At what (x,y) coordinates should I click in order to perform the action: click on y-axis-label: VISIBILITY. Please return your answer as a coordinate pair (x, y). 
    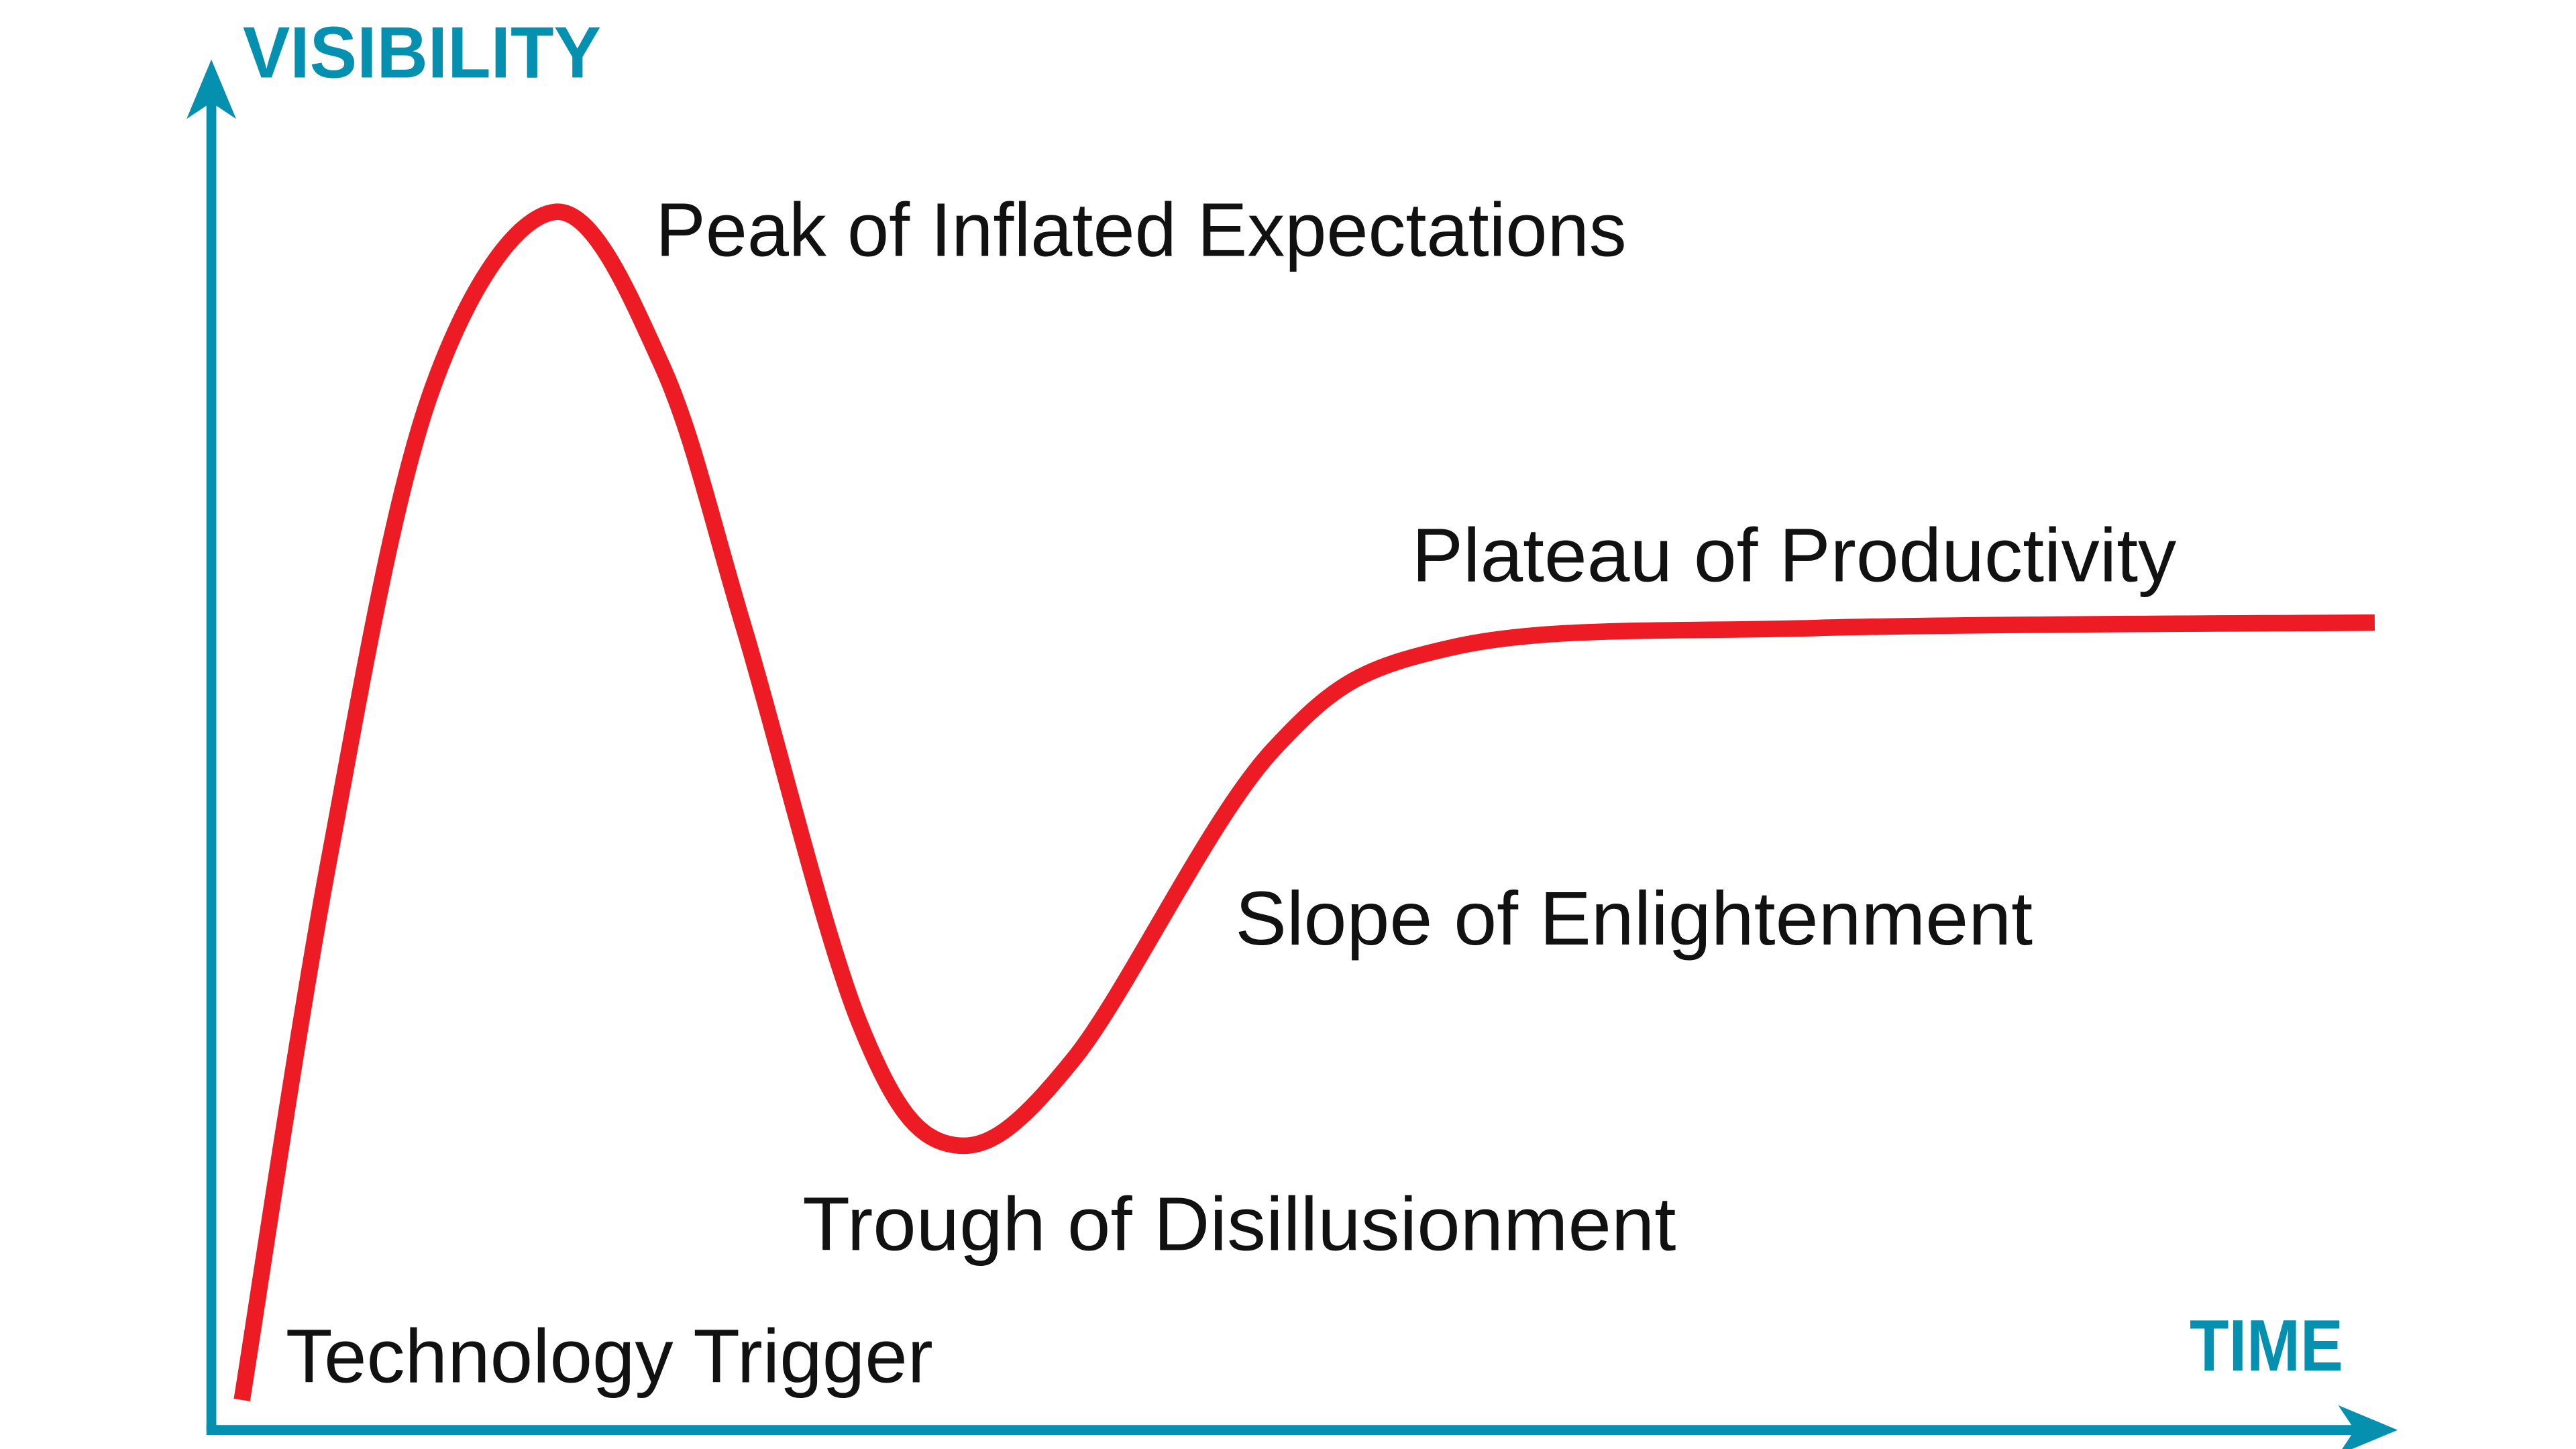
    Looking at the image, I should click on (422, 52).